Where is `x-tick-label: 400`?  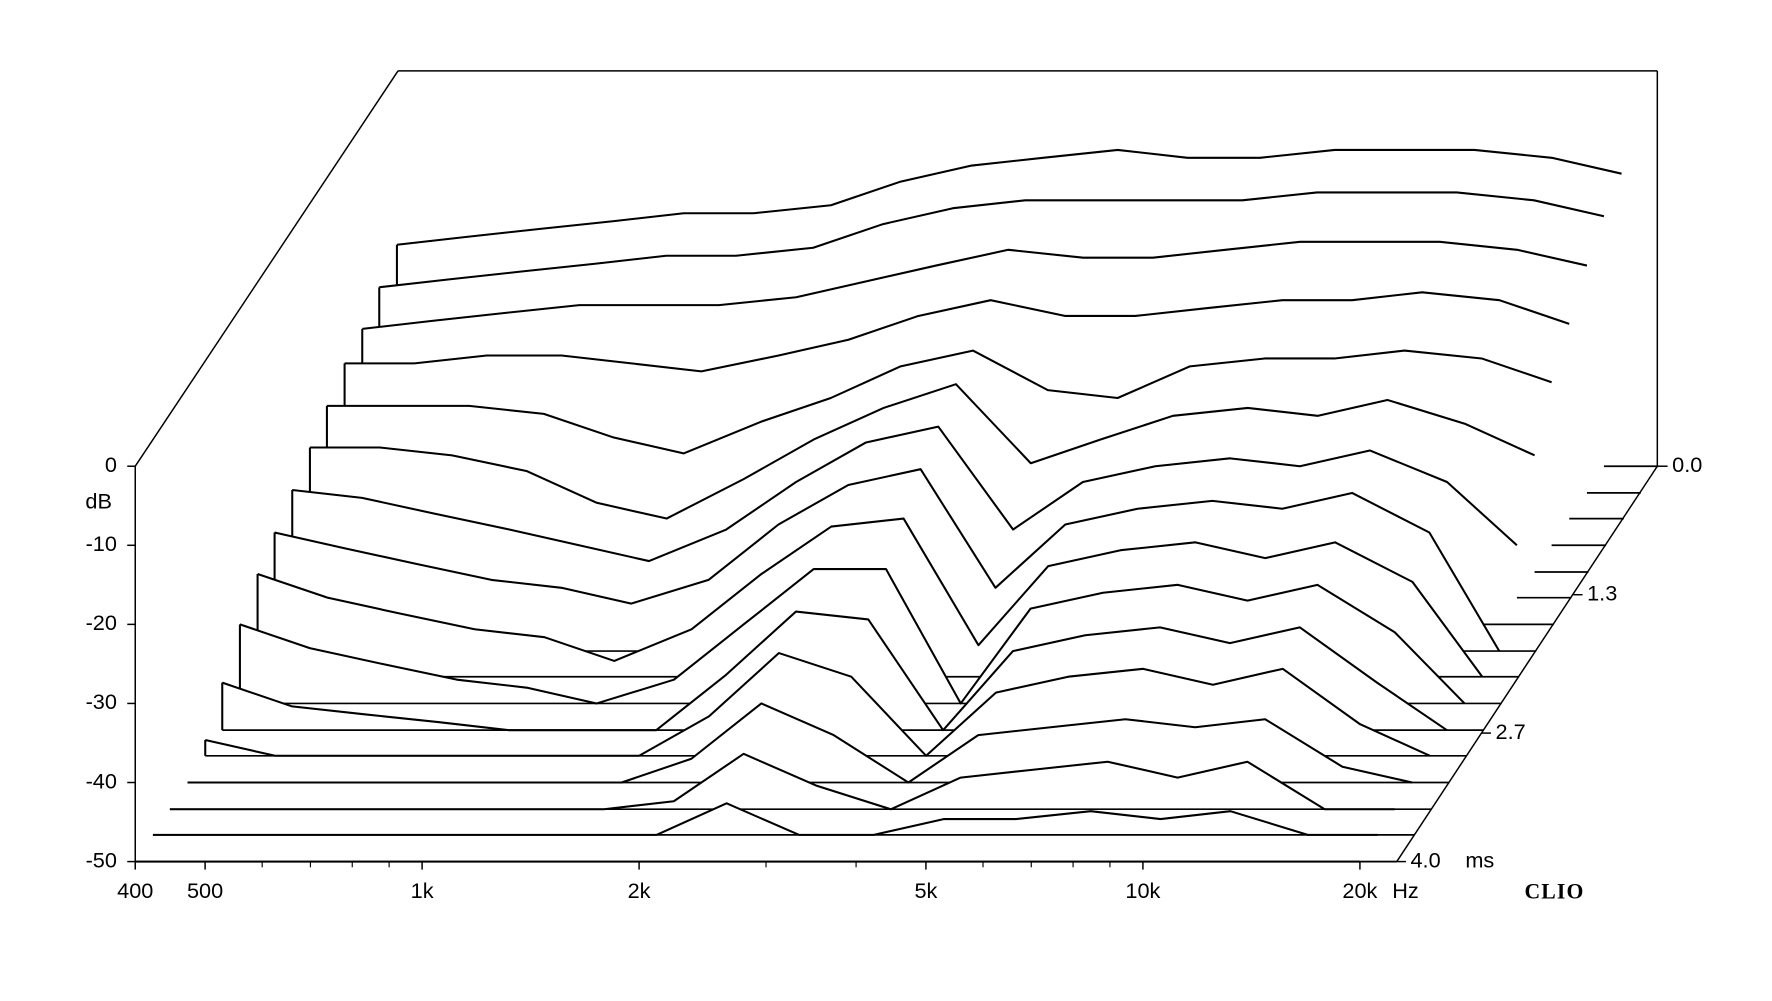
x-tick-label: 400 is located at coordinates (135, 890).